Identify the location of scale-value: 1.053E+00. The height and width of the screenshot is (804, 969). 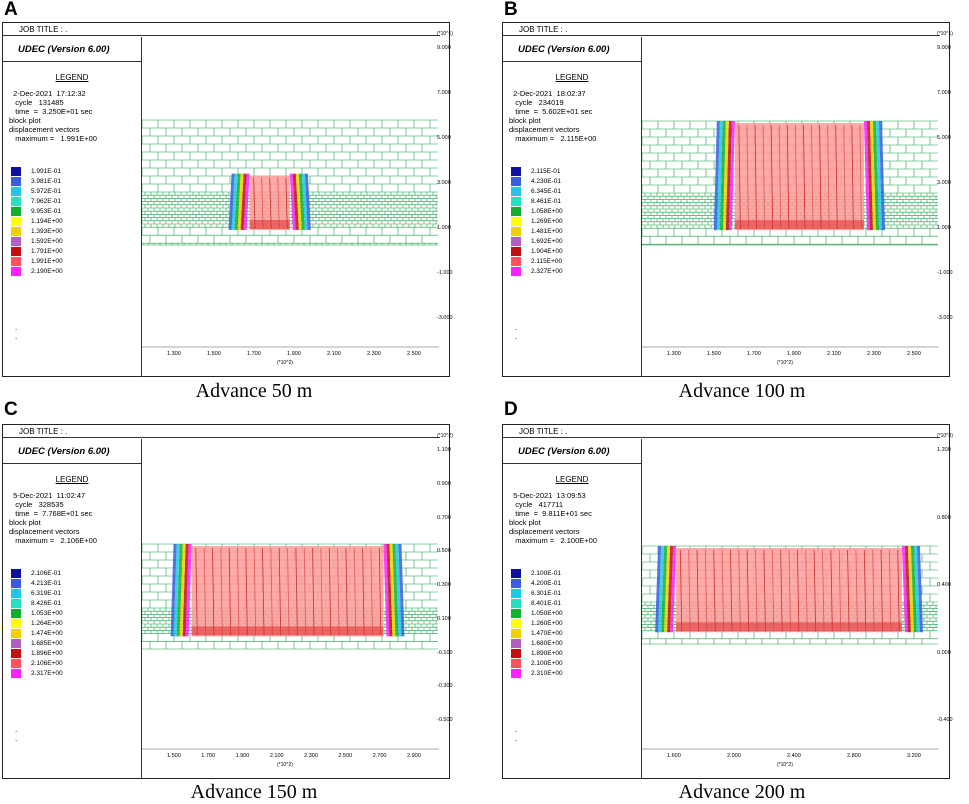
(47, 613).